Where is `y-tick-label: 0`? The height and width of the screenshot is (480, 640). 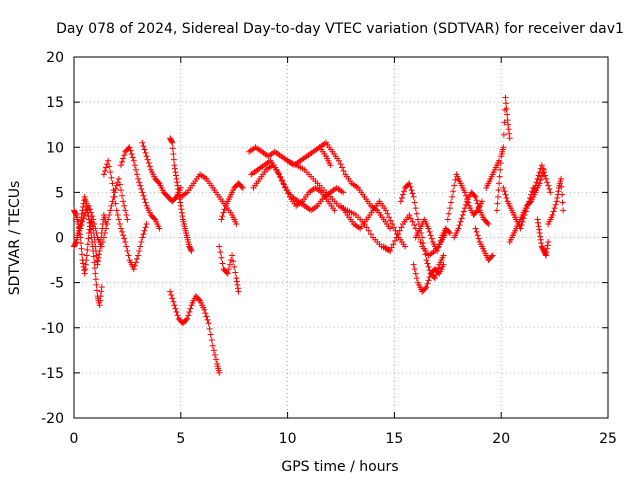 y-tick-label: 0 is located at coordinates (59, 239).